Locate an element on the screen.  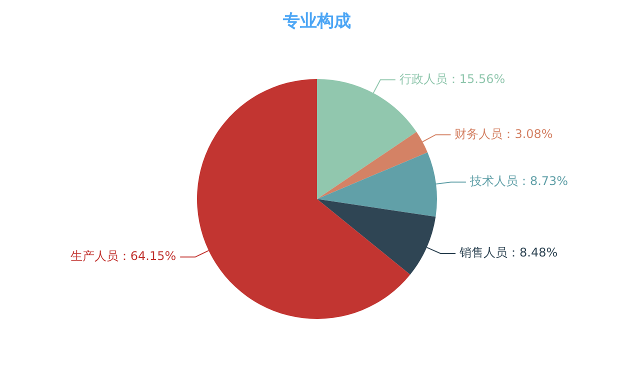
chart-title: 专业构成 is located at coordinates (316, 21).